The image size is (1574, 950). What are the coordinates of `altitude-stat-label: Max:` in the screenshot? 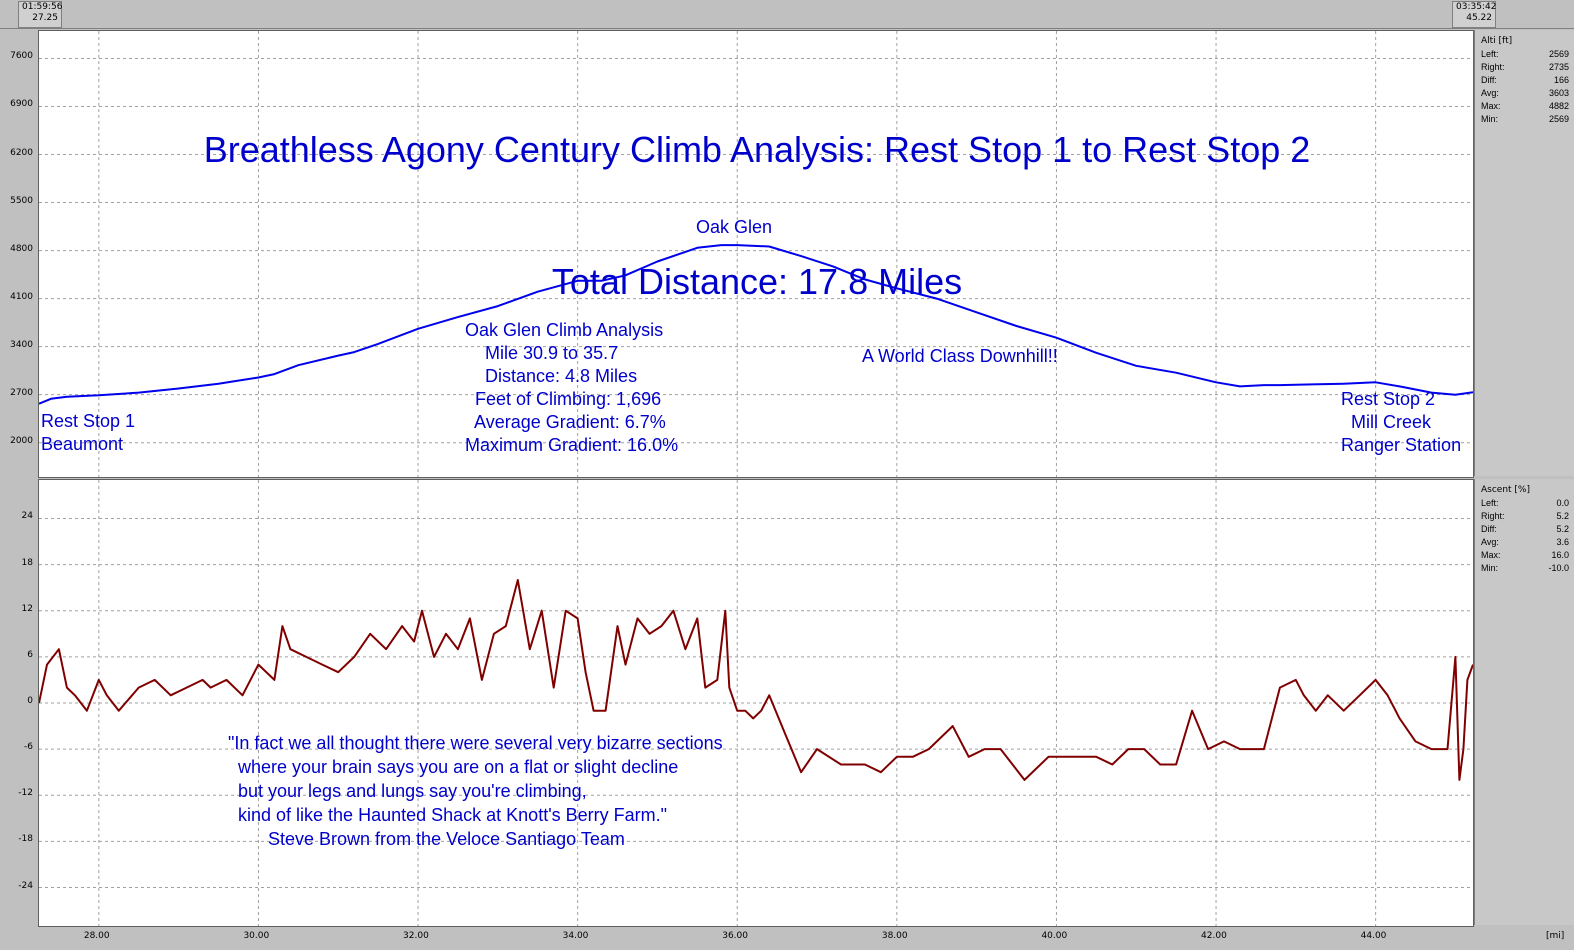 It's located at (1491, 106).